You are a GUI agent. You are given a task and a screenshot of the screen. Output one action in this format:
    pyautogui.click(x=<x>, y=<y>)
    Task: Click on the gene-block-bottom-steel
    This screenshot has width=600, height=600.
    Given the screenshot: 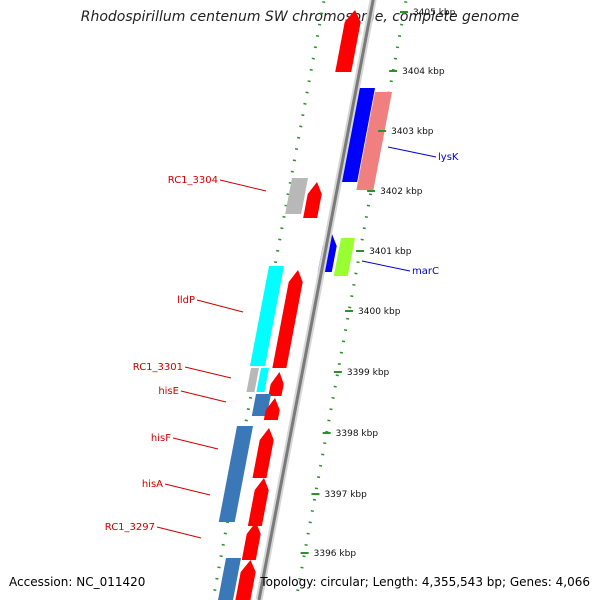 What is the action you would take?
    pyautogui.click(x=229, y=579)
    